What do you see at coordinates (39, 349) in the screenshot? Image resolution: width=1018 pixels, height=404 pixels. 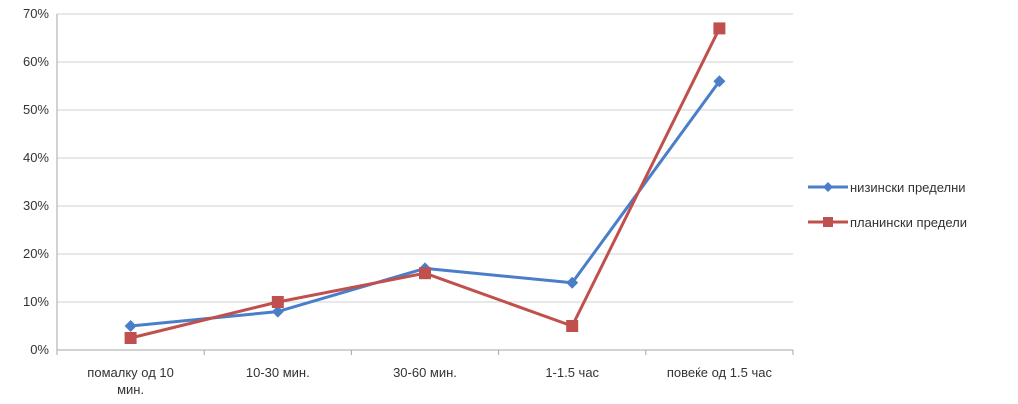 I see `y-tick-label: 0%` at bounding box center [39, 349].